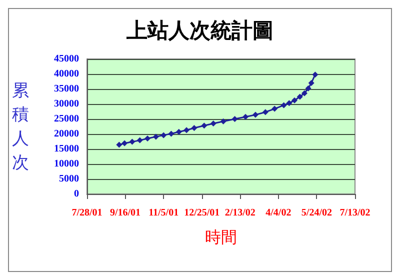 The height and width of the screenshot is (280, 400). I want to click on x-tick-label: 11/5/01, so click(163, 213).